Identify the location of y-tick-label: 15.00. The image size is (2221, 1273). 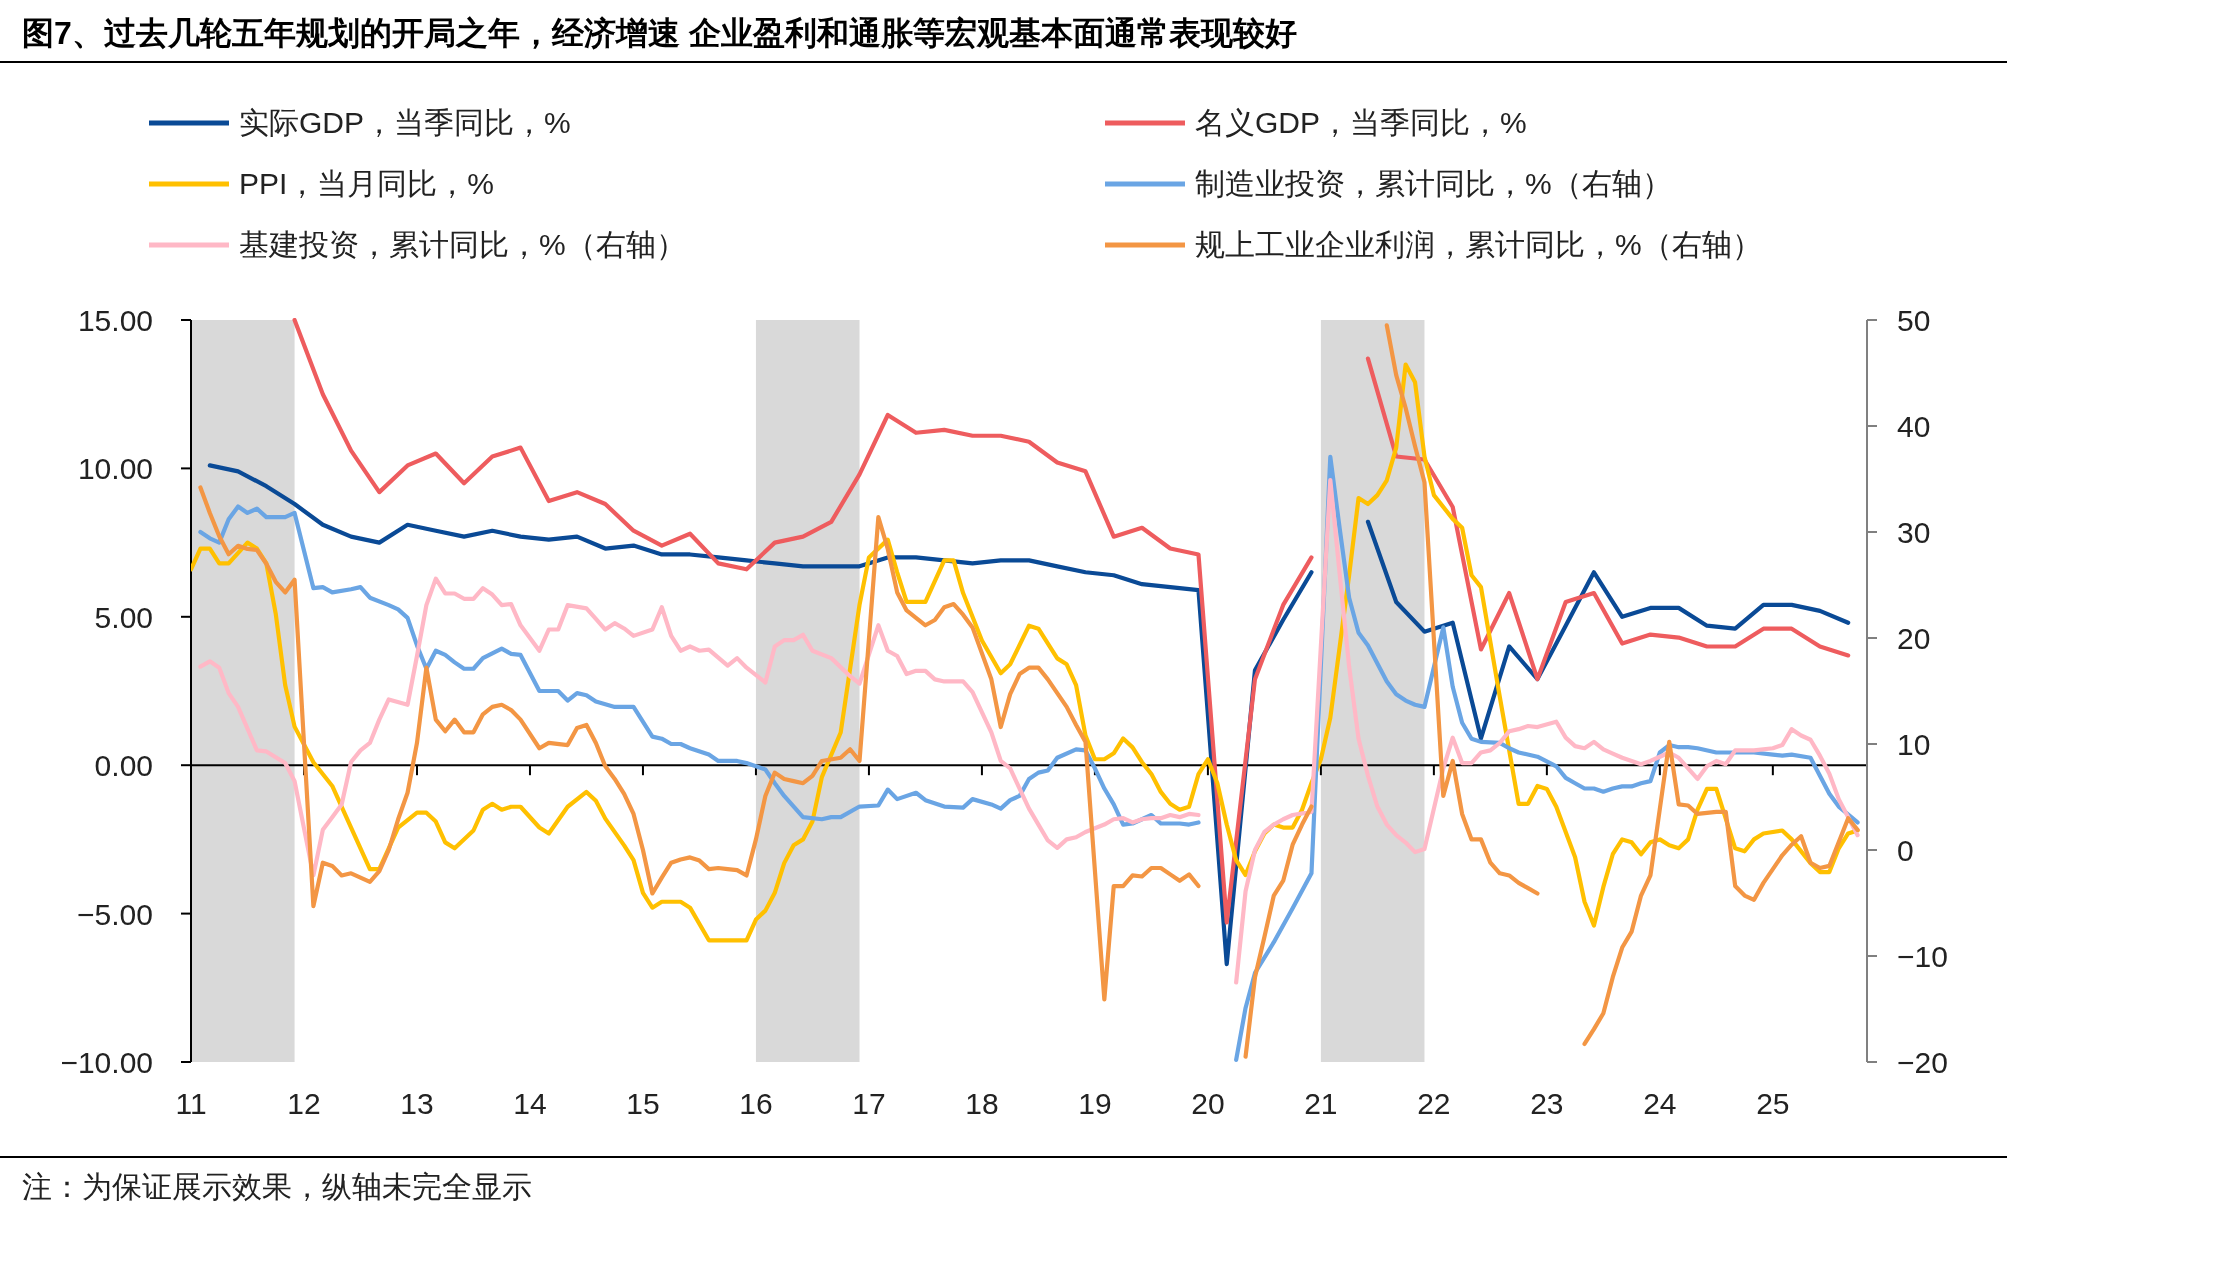
(115, 320).